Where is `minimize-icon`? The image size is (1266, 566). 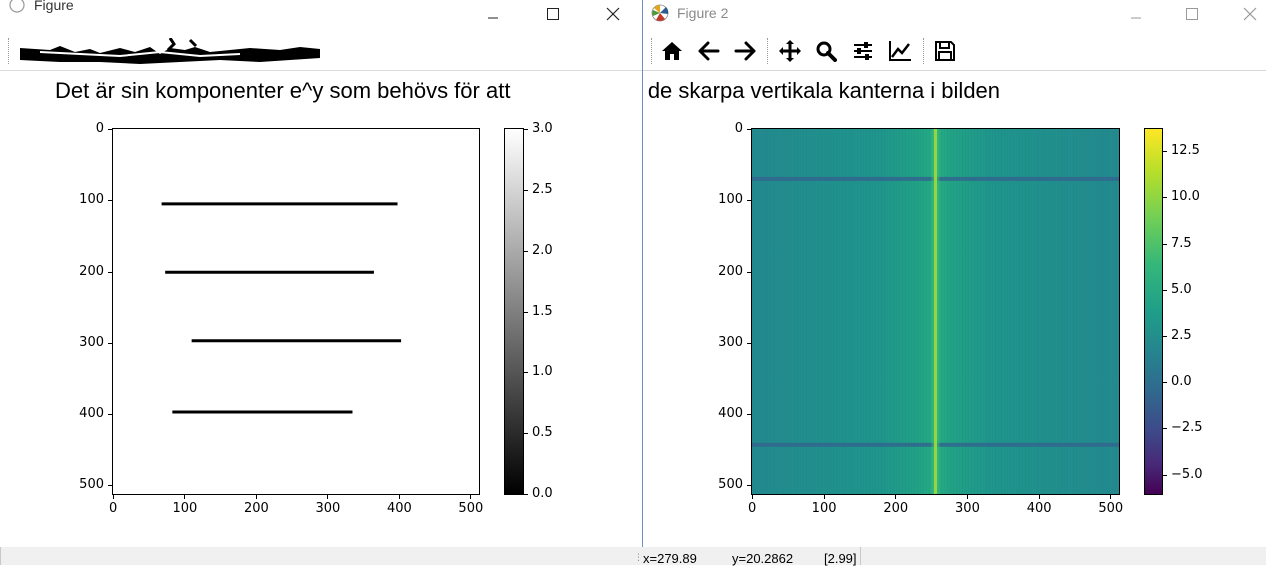
minimize-icon is located at coordinates (493, 18).